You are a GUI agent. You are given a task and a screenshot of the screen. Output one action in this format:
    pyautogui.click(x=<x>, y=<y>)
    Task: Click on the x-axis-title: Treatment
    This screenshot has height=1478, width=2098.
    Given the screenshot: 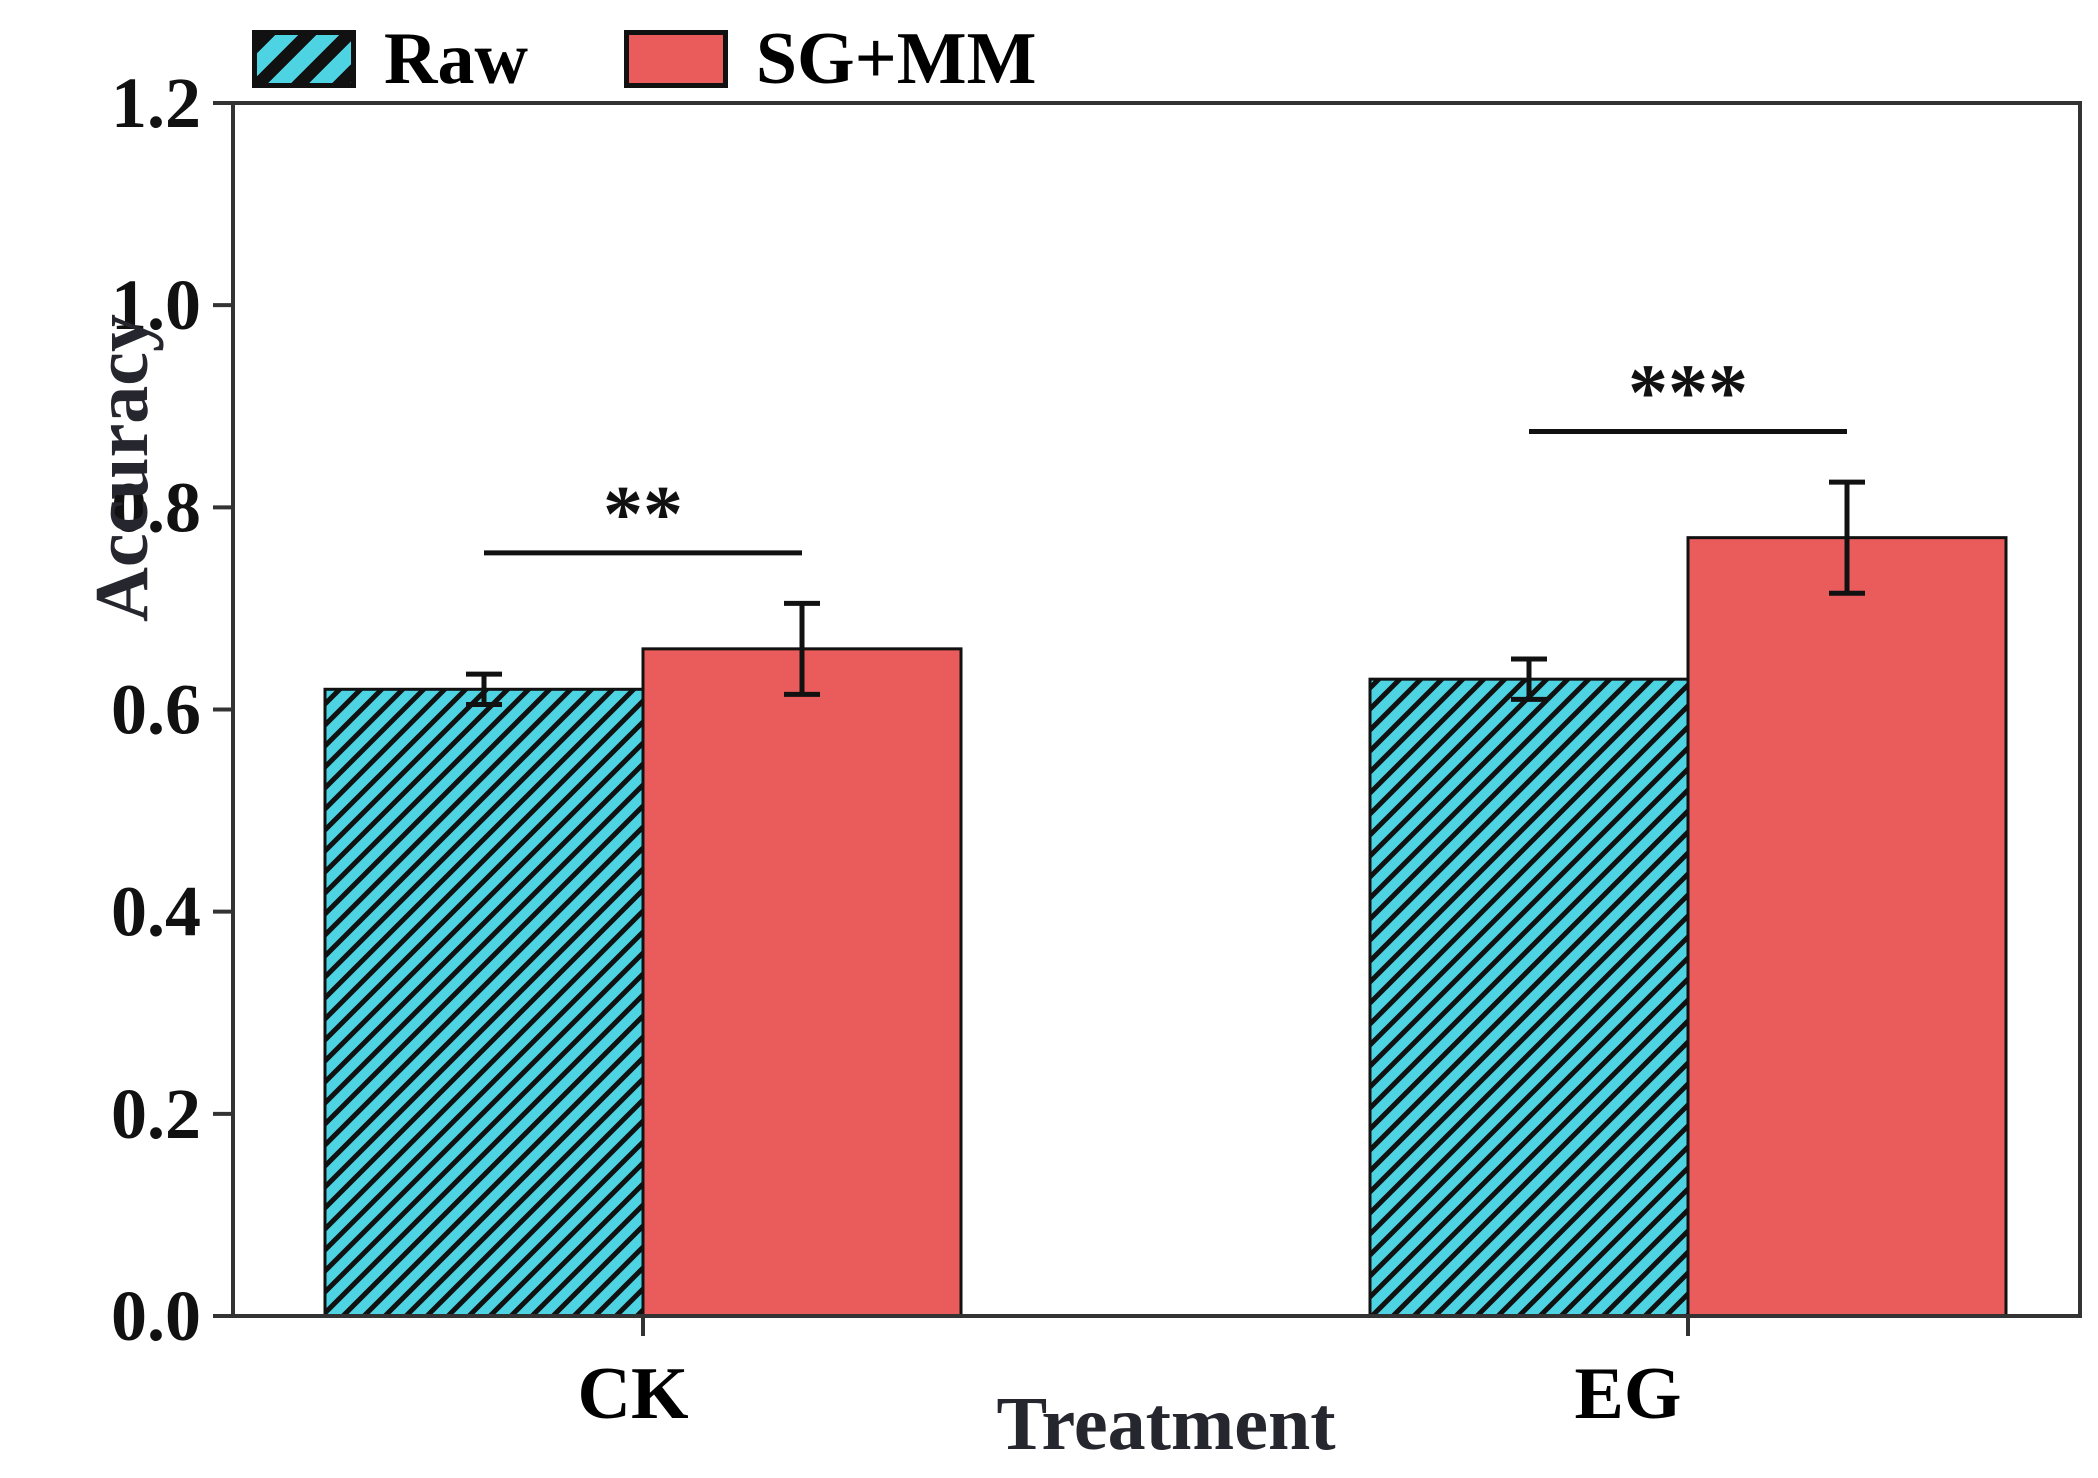 What is the action you would take?
    pyautogui.click(x=1166, y=1424)
    